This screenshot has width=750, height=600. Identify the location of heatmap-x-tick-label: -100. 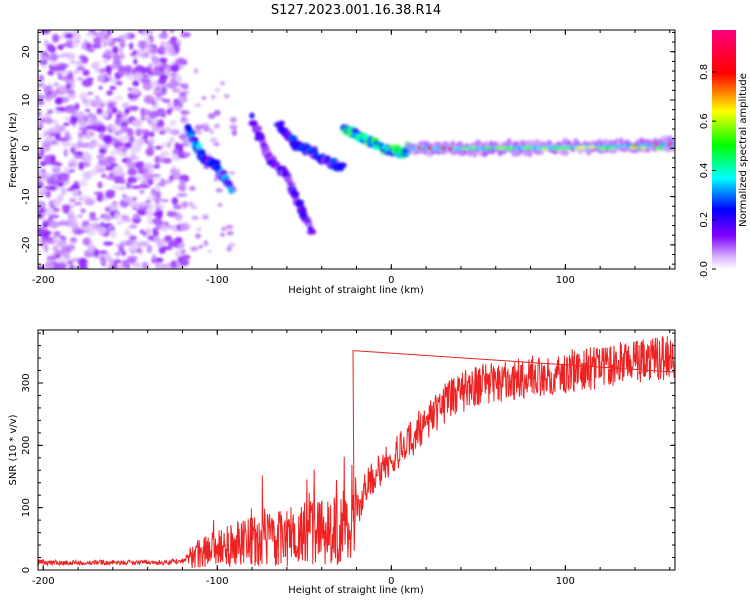
(217, 280).